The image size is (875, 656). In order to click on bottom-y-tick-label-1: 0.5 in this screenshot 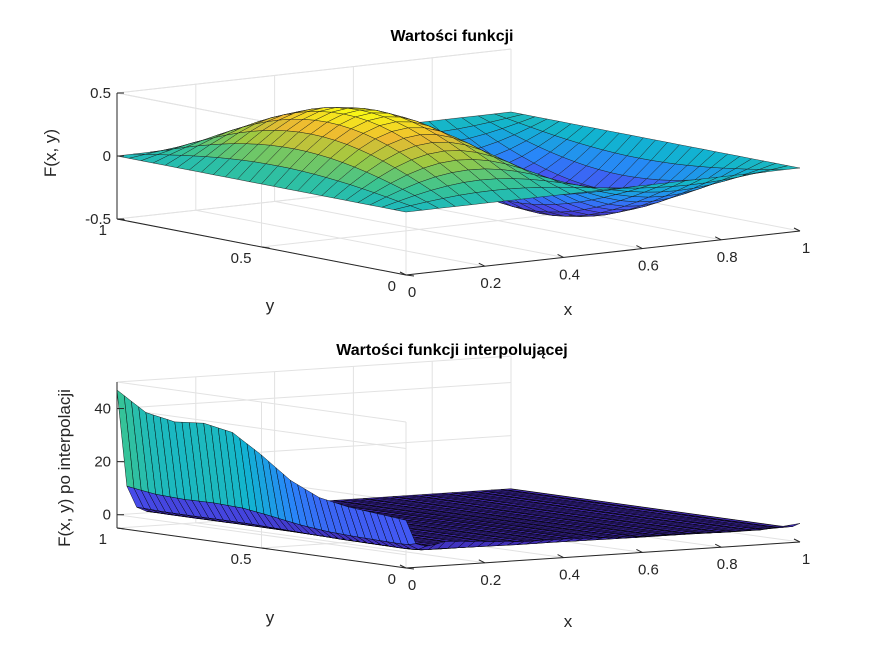, I will do `click(241, 559)`.